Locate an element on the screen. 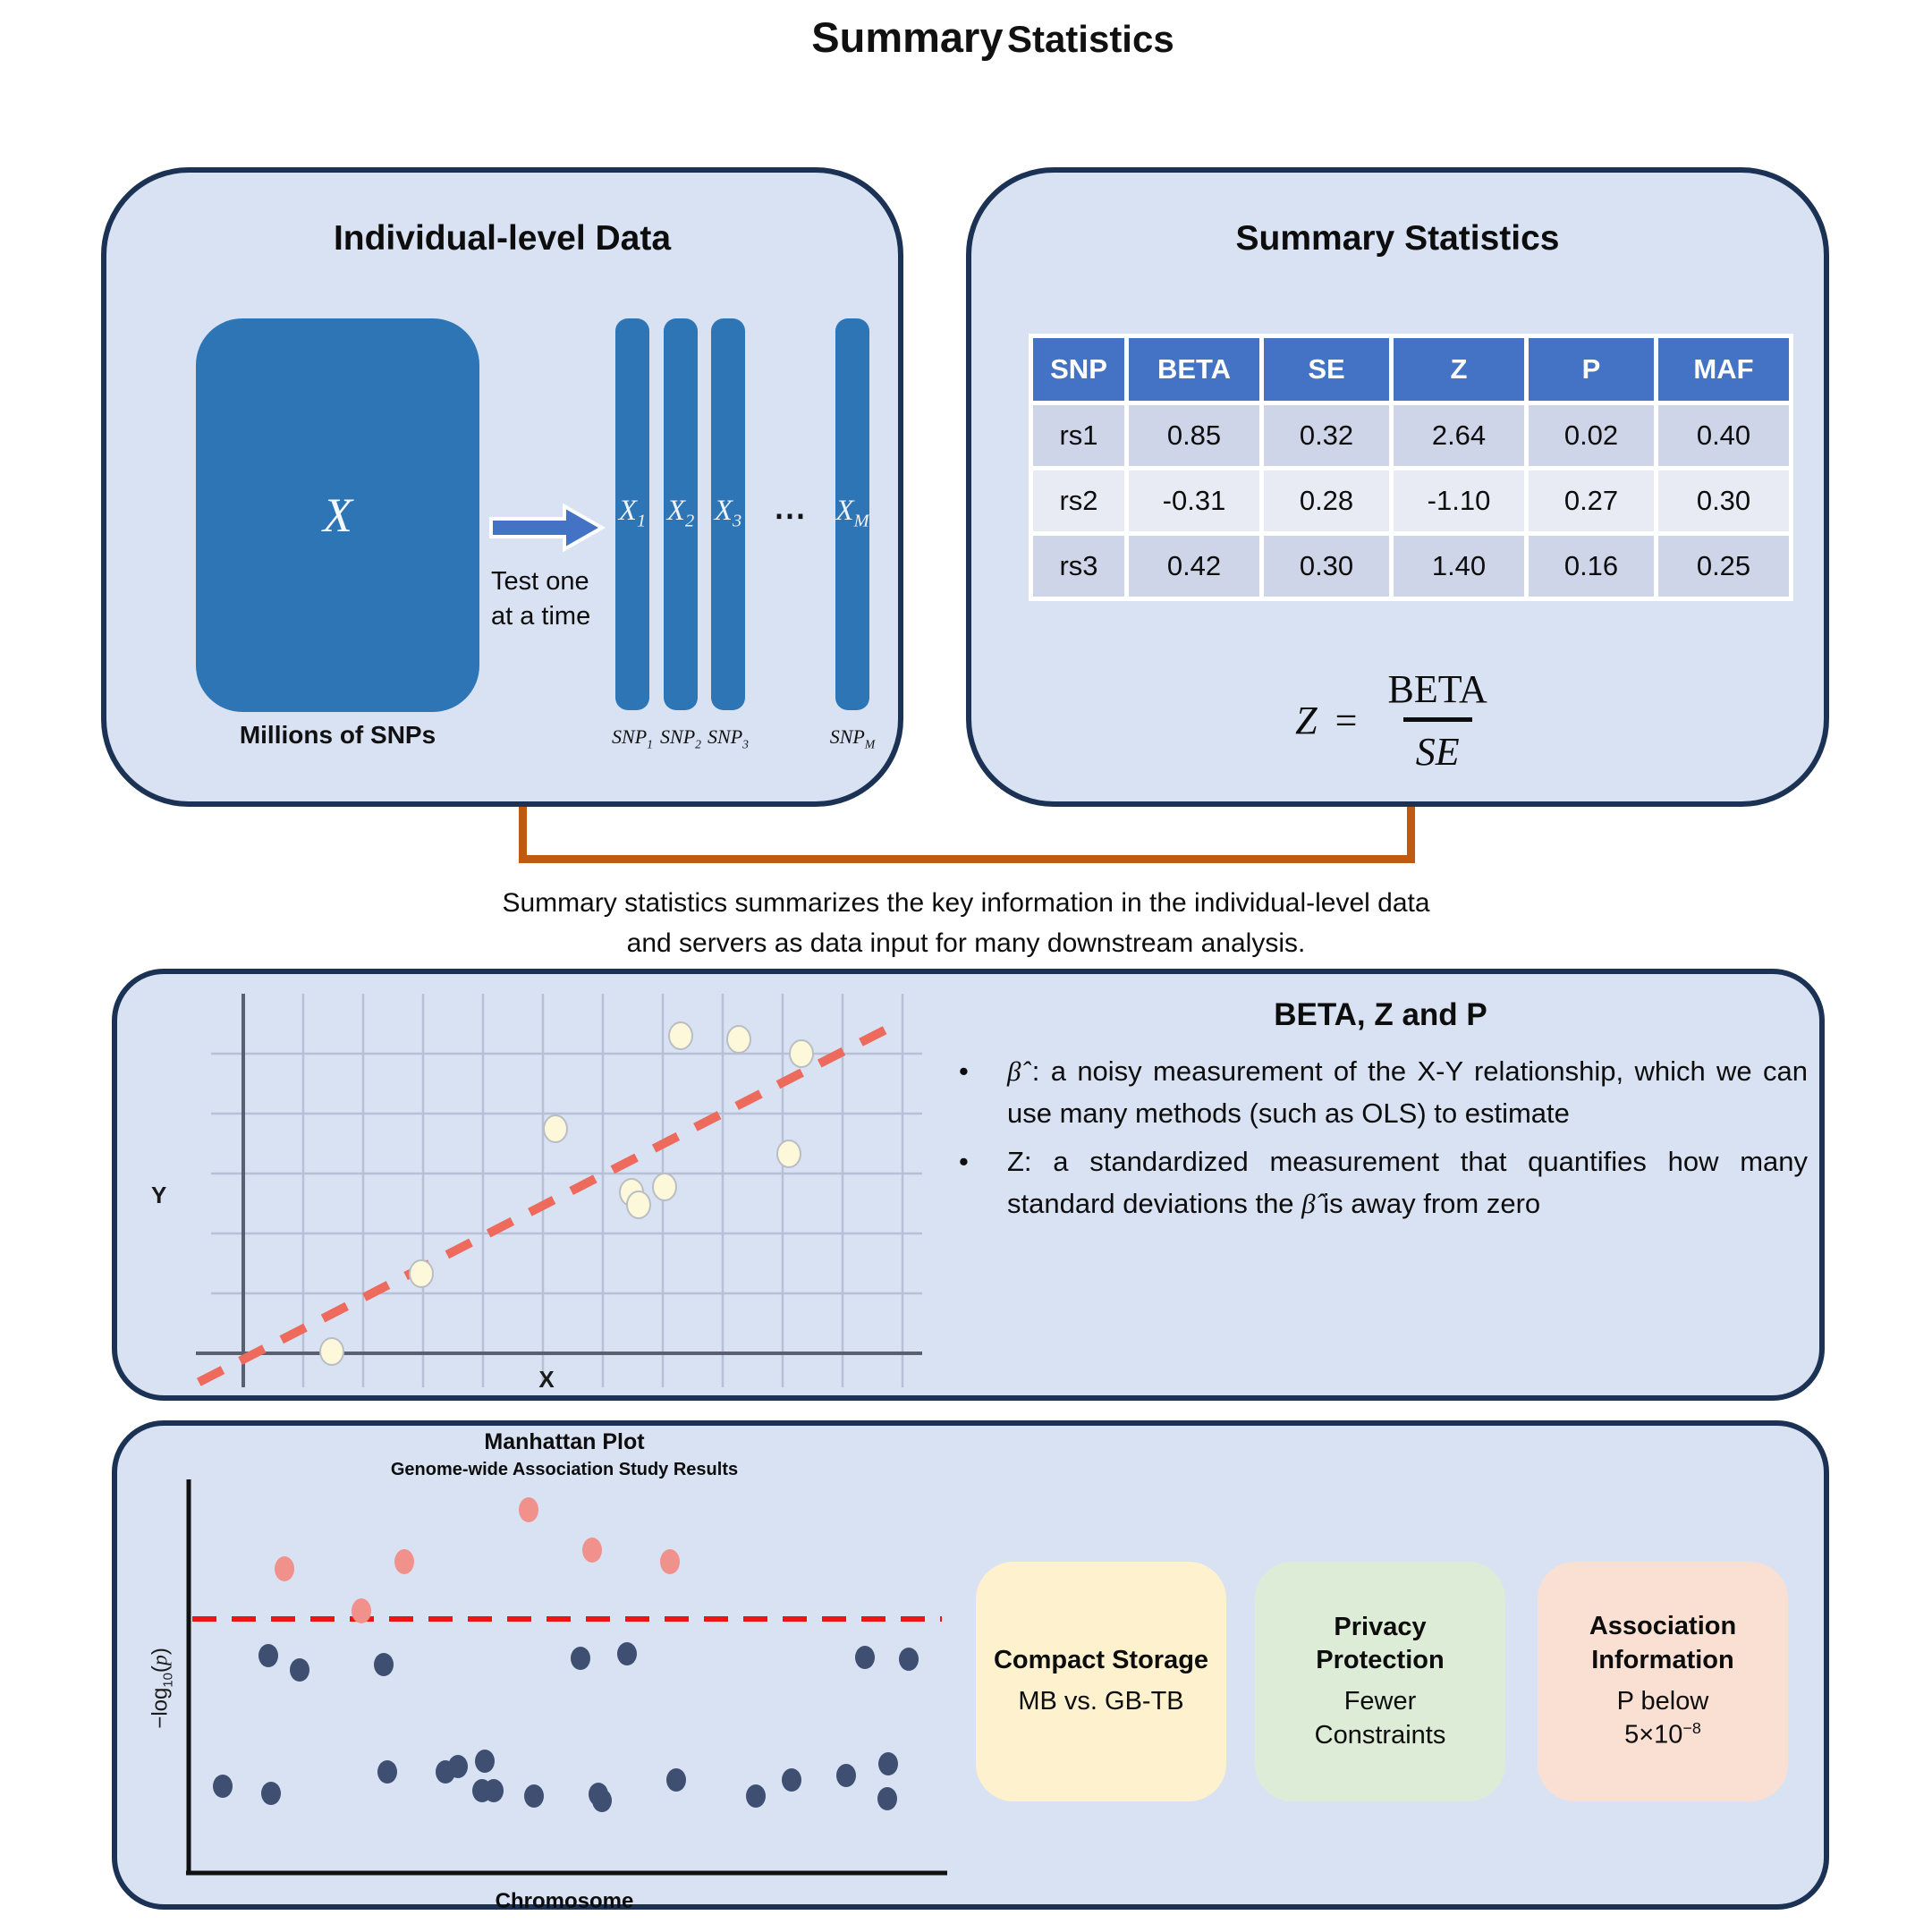  snp-label-m: SNPM is located at coordinates (852, 738).